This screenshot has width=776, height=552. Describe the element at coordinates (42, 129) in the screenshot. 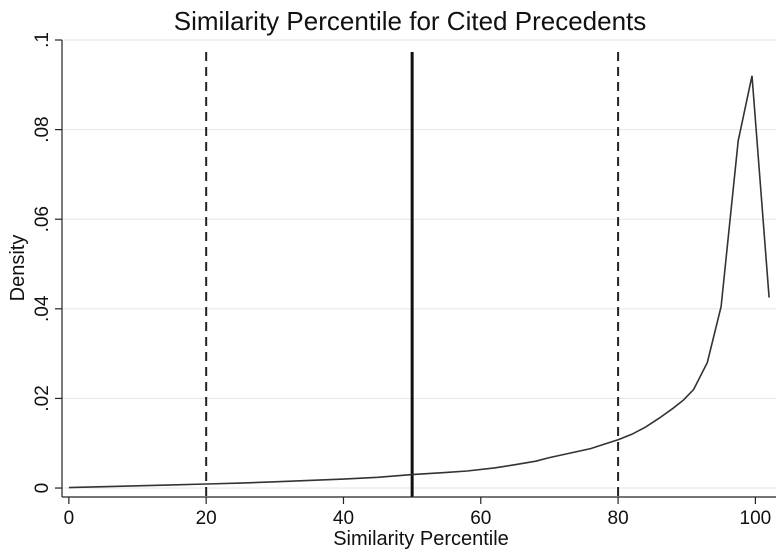

I see `y-tick-label: .08` at that location.